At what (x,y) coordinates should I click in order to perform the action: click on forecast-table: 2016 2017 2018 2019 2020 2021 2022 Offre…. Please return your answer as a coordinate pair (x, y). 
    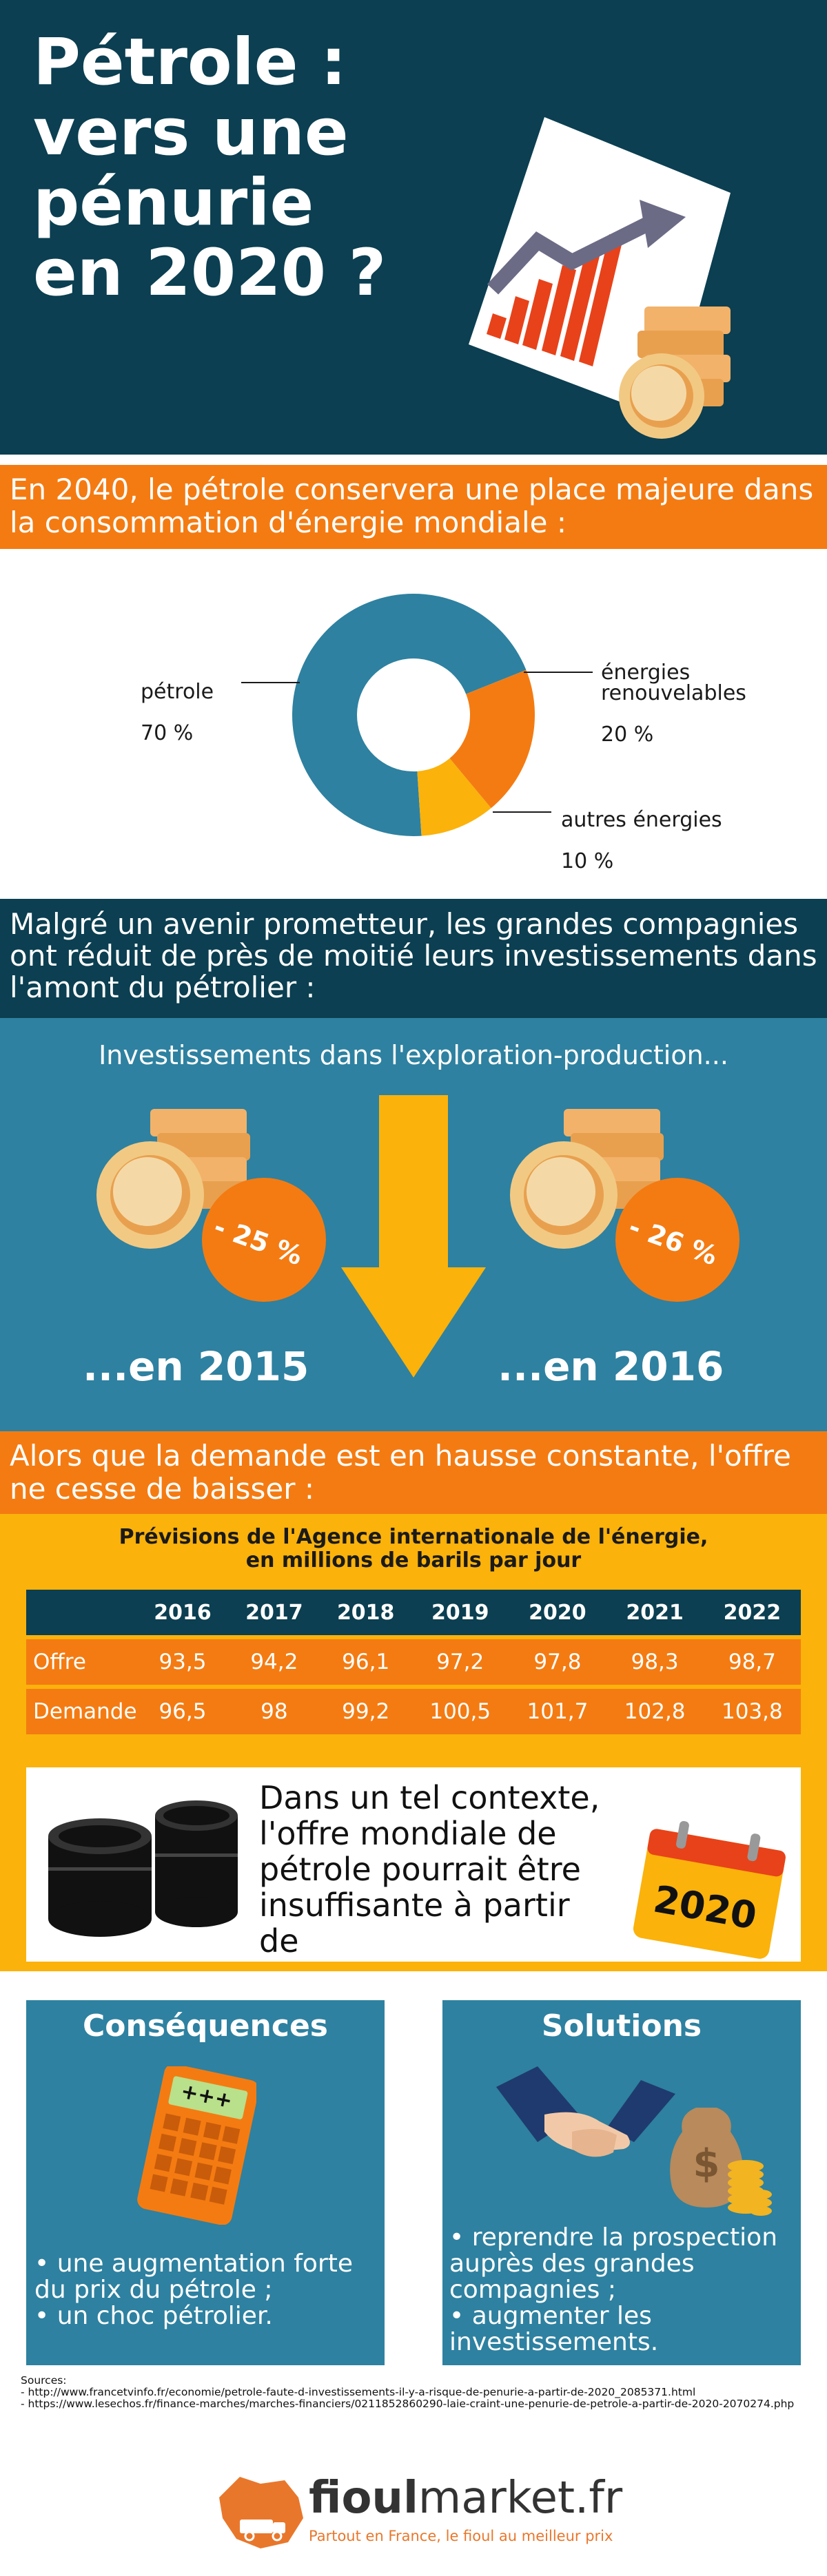
    Looking at the image, I should click on (413, 1662).